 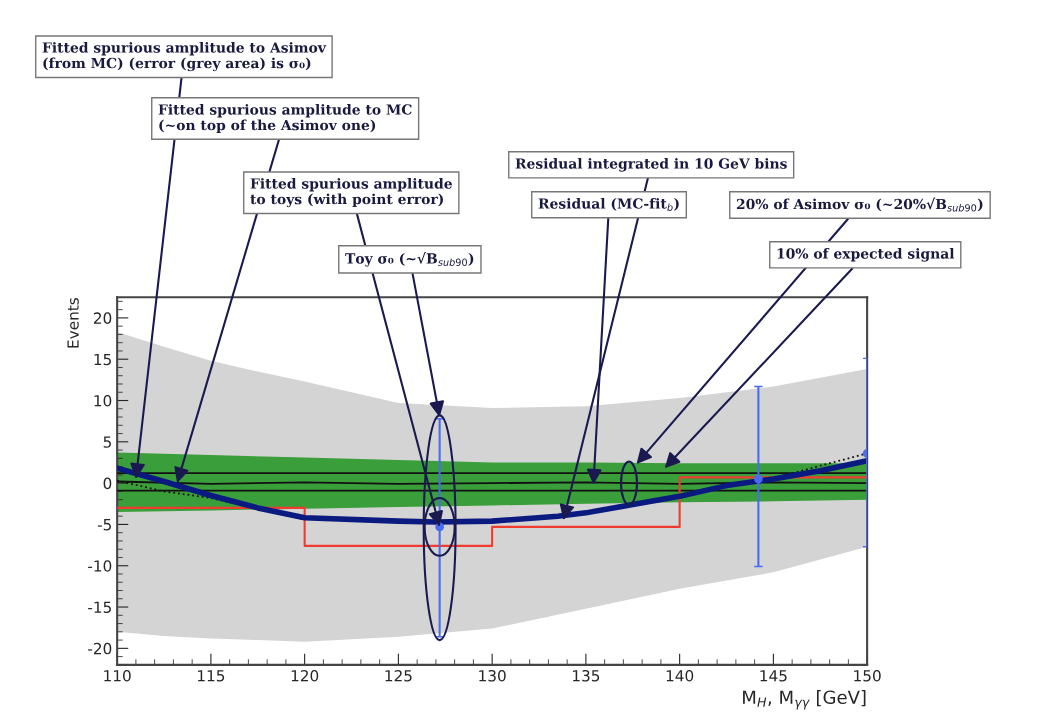 What do you see at coordinates (608, 204) in the screenshot?
I see `annotation: Residual (MC-fit$_{b}$)` at bounding box center [608, 204].